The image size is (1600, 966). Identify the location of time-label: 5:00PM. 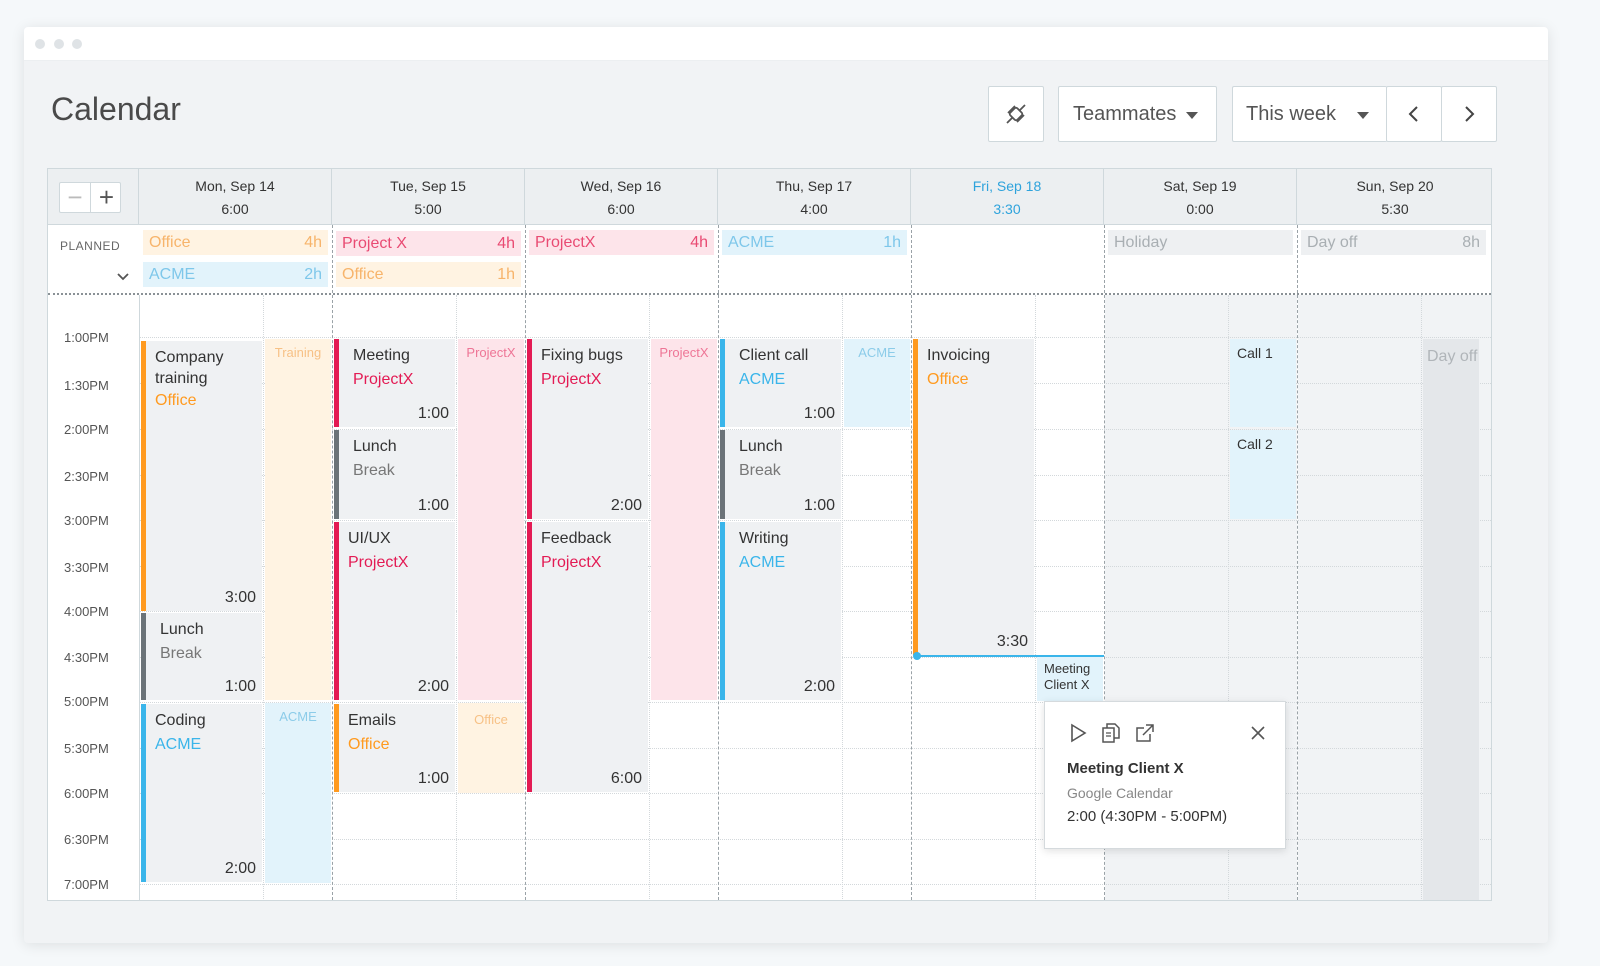
(86, 701).